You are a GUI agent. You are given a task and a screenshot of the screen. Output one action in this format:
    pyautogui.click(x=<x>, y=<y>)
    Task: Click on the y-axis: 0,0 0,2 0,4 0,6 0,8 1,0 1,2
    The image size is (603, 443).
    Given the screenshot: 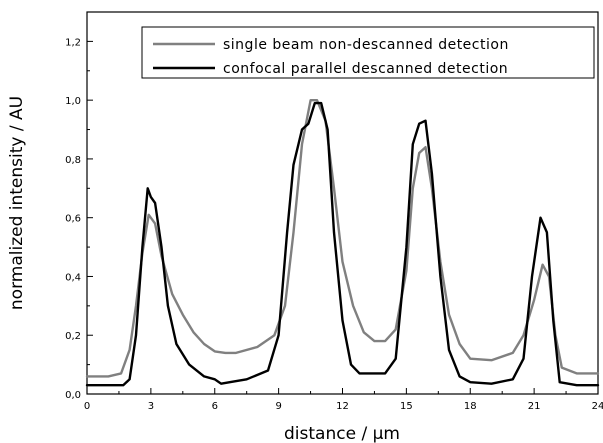 What is the action you would take?
    pyautogui.click(x=79, y=219)
    